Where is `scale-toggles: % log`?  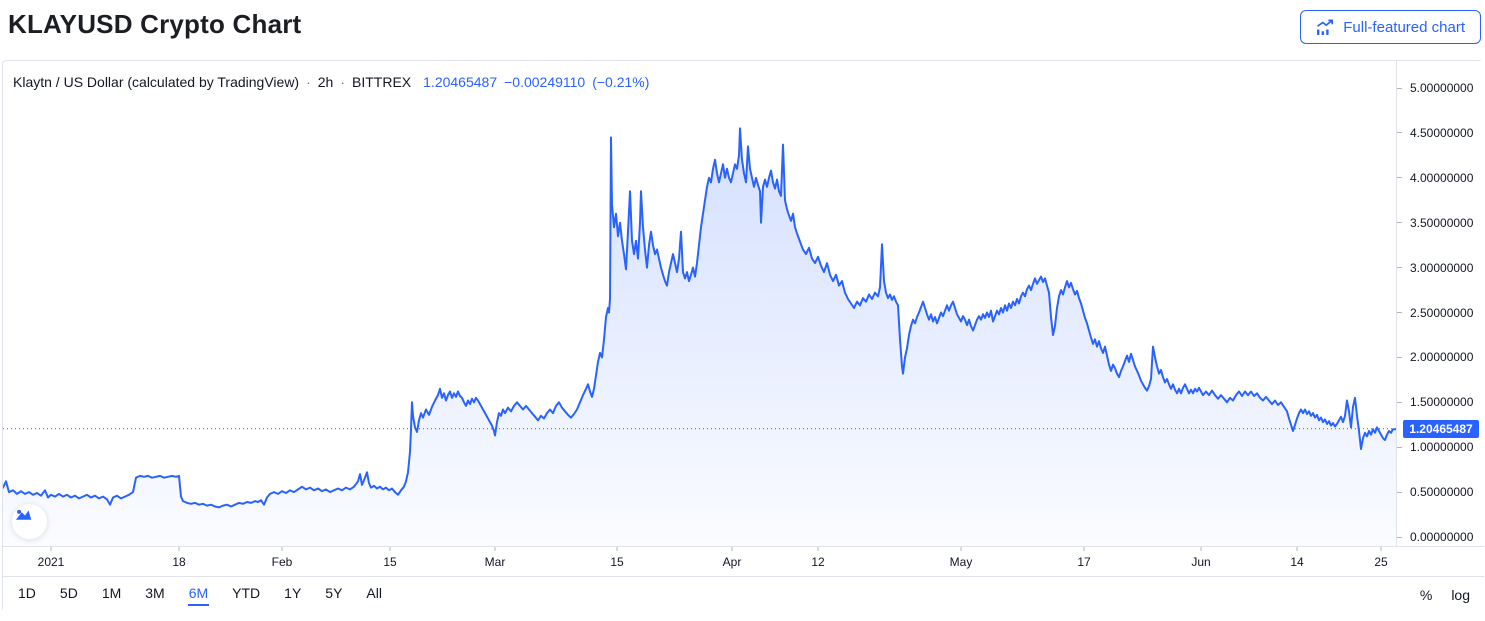
scale-toggles: % log is located at coordinates (1445, 595).